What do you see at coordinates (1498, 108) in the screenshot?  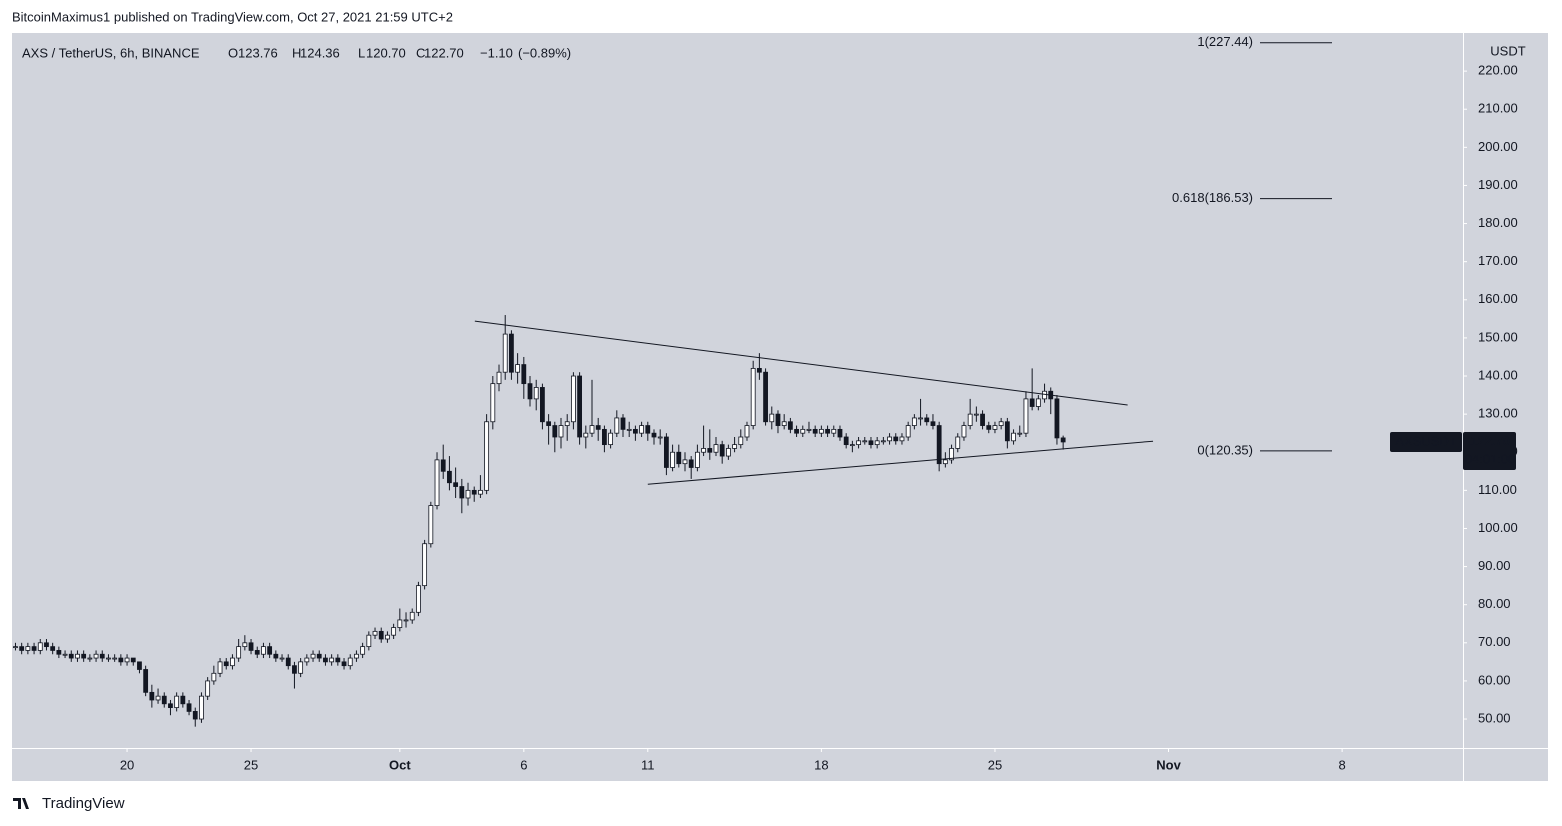 I see `y-tick-label: 210.00` at bounding box center [1498, 108].